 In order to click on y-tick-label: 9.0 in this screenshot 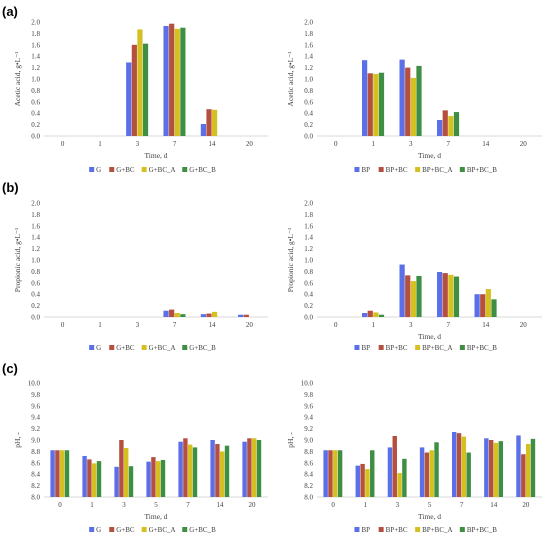, I will do `click(35, 441)`.